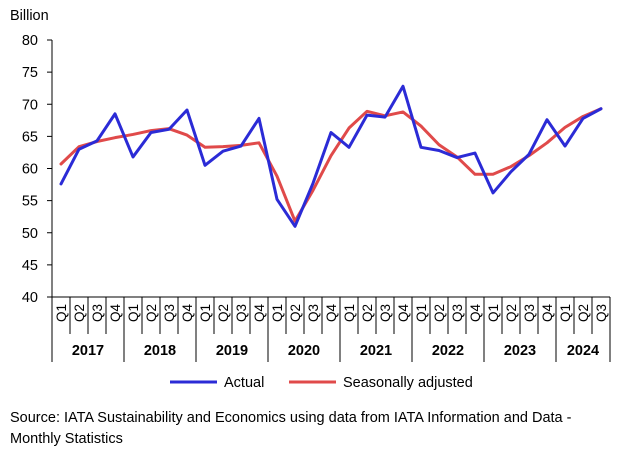  Describe the element at coordinates (583, 351) in the screenshot. I see `x-year-label: 2024` at that location.